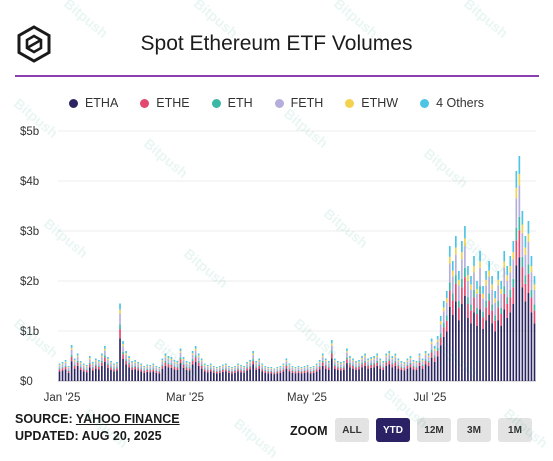 The image size is (553, 461). What do you see at coordinates (515, 430) in the screenshot?
I see `zoom-1m-button: 1M` at bounding box center [515, 430].